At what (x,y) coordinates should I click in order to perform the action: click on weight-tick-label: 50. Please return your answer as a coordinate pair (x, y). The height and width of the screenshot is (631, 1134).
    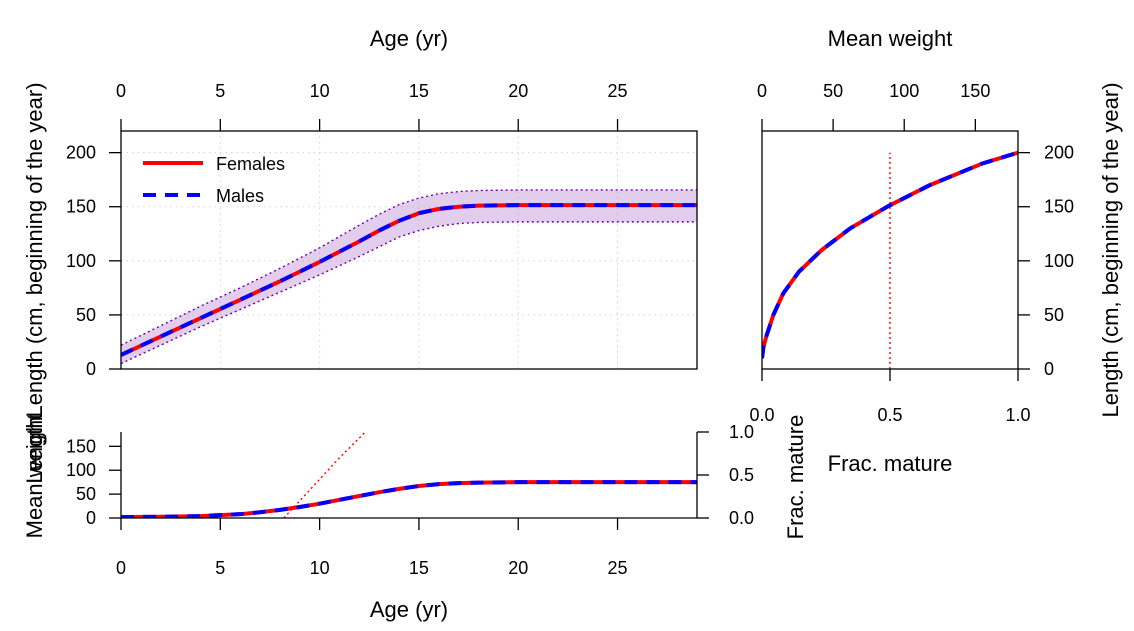
    Looking at the image, I should click on (833, 91).